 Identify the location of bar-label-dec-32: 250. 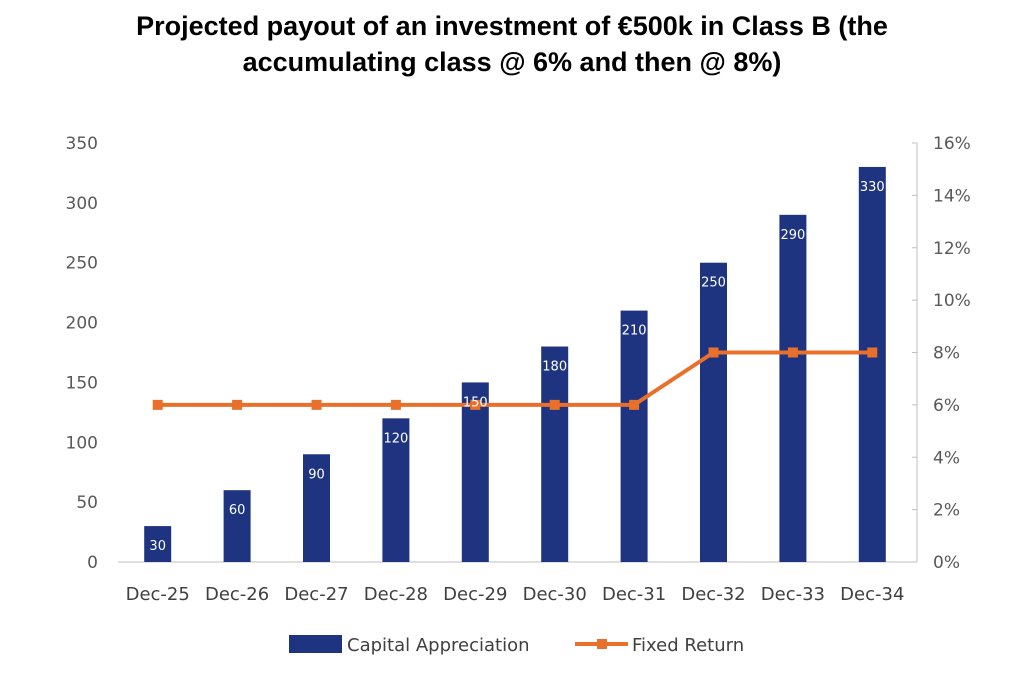
(713, 283).